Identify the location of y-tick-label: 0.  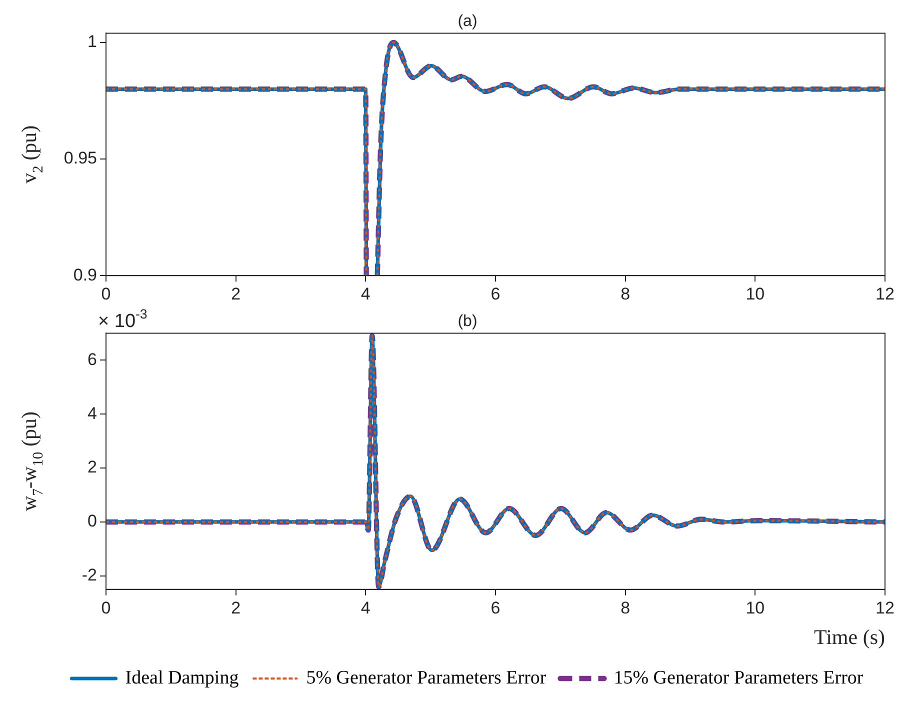
(92, 521).